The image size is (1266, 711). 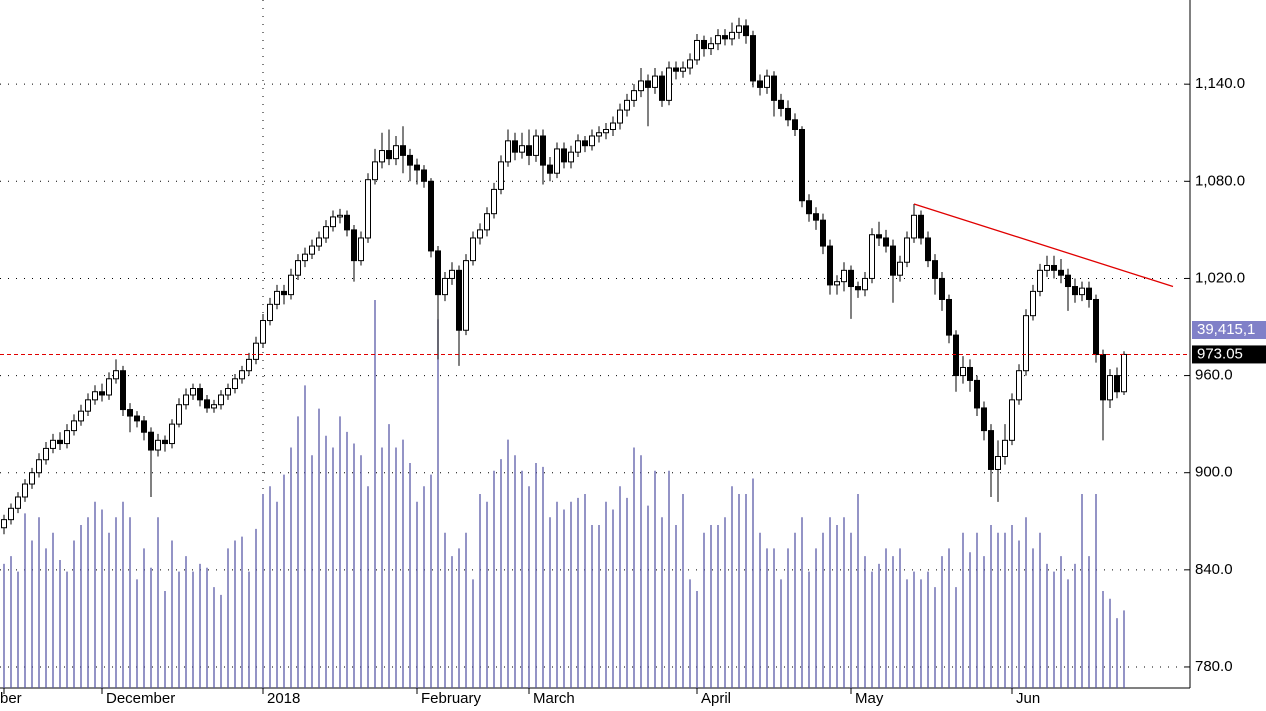 What do you see at coordinates (283, 698) in the screenshot?
I see `x-tick-label: 2018` at bounding box center [283, 698].